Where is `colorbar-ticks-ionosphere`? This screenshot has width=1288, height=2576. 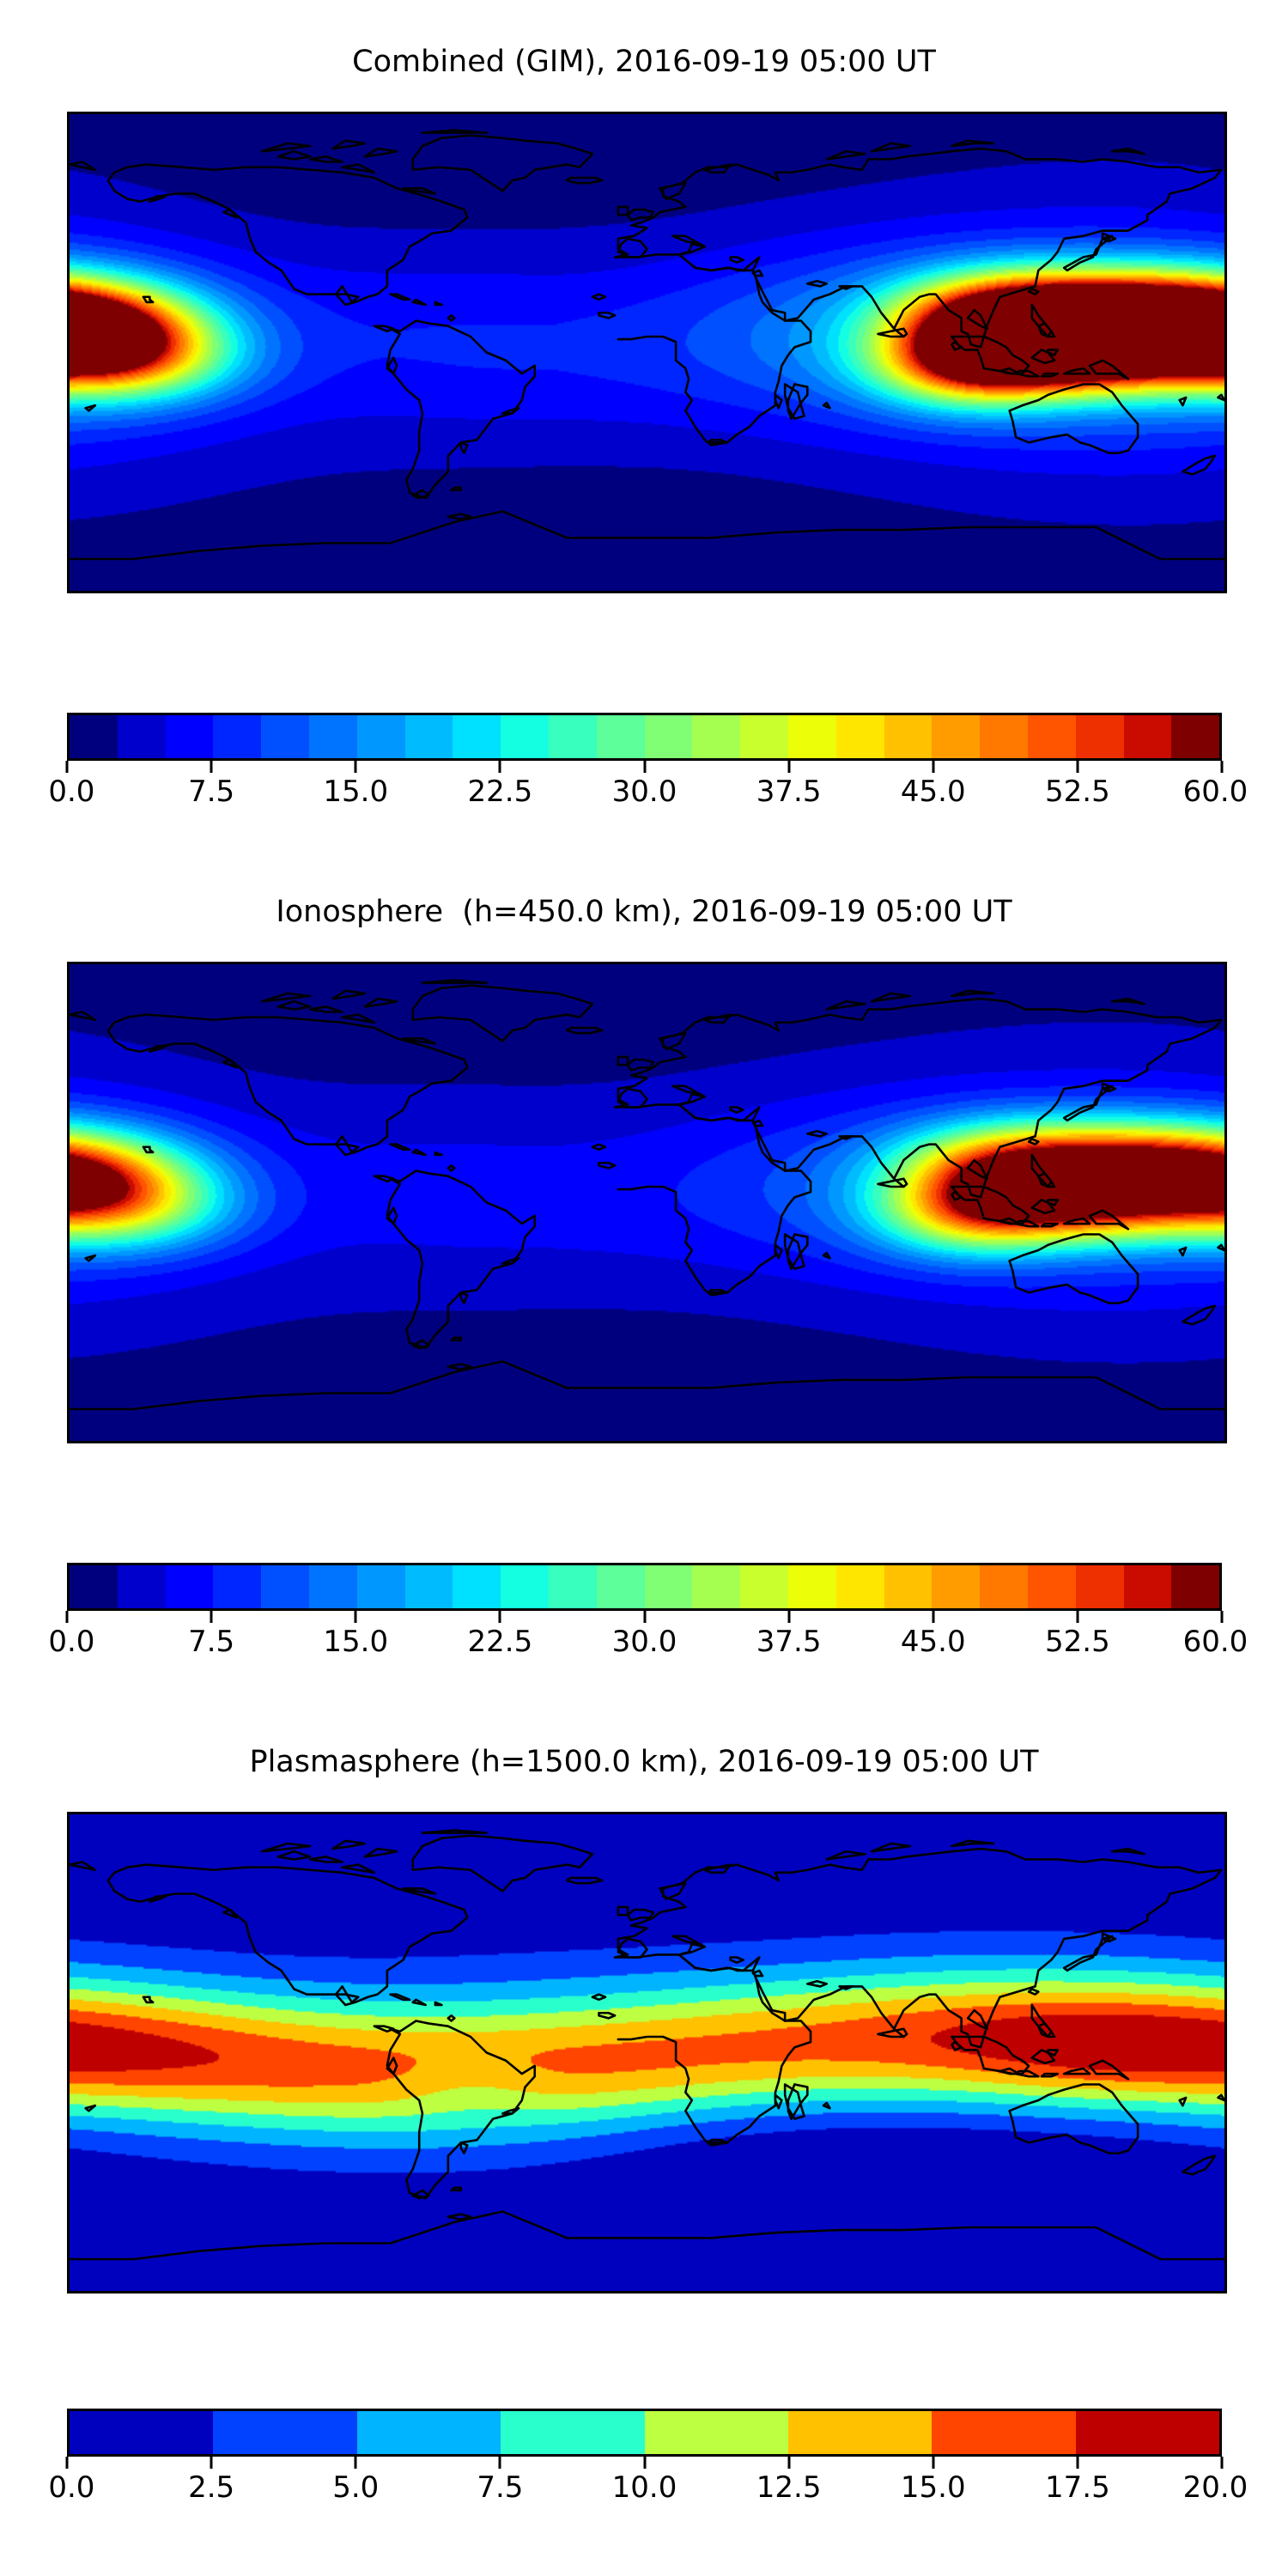 colorbar-ticks-ionosphere is located at coordinates (644, 1617).